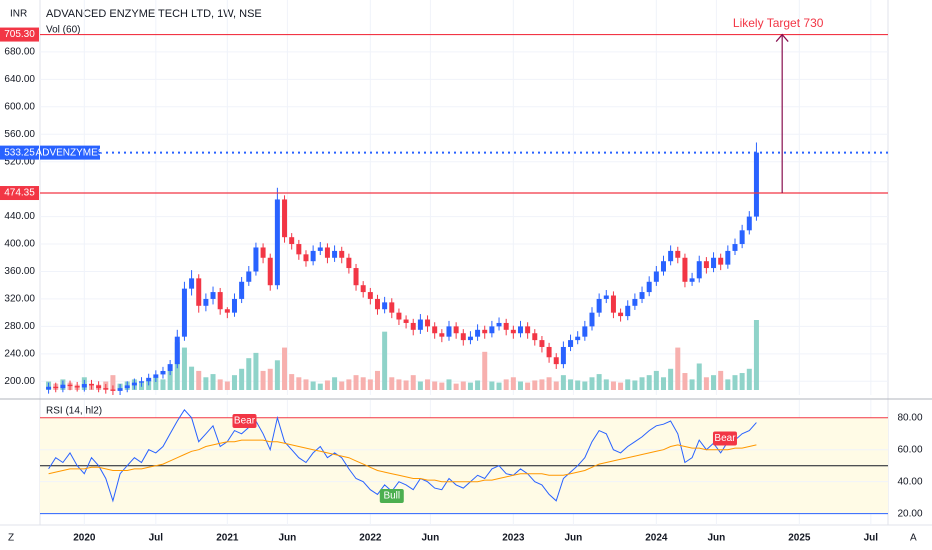  I want to click on x-tick-label: 2022, so click(370, 538).